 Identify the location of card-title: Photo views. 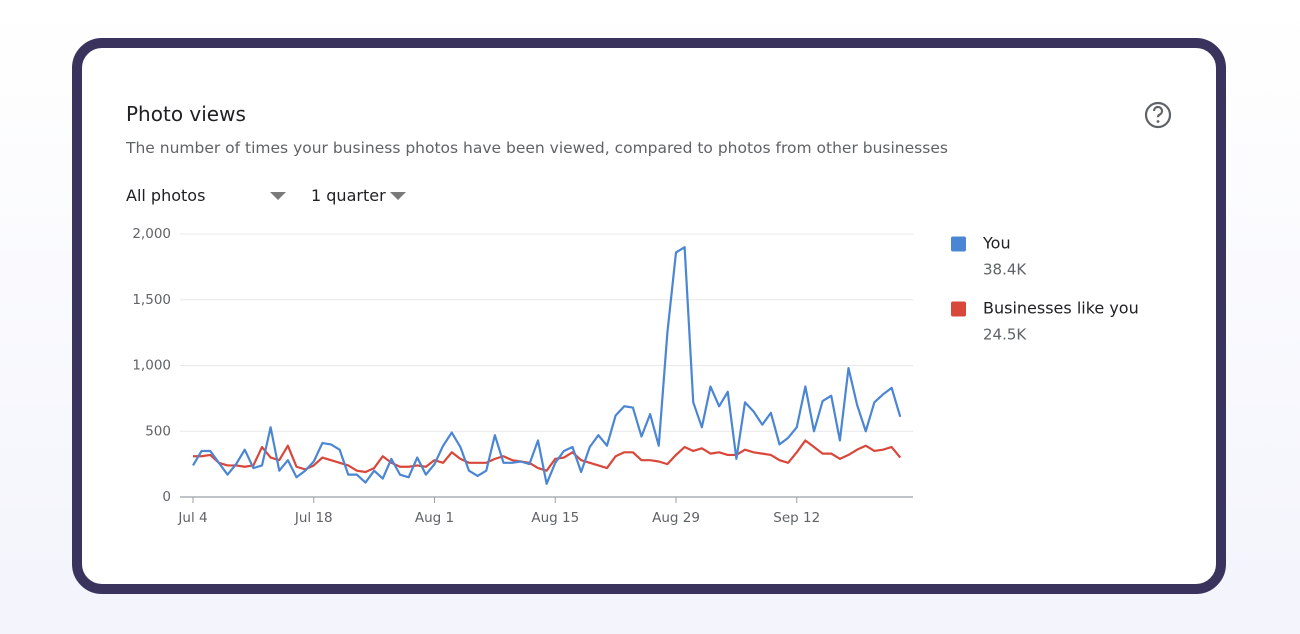
(186, 114).